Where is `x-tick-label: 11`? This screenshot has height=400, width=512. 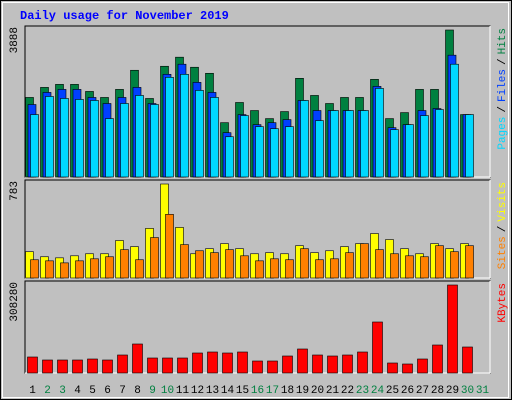 x-tick-label: 11 is located at coordinates (183, 391).